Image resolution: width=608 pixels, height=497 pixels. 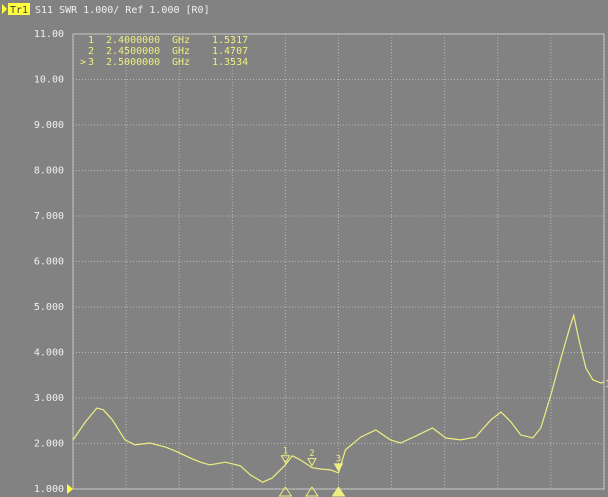 What do you see at coordinates (49, 125) in the screenshot?
I see `y-tick-label: 9.000` at bounding box center [49, 125].